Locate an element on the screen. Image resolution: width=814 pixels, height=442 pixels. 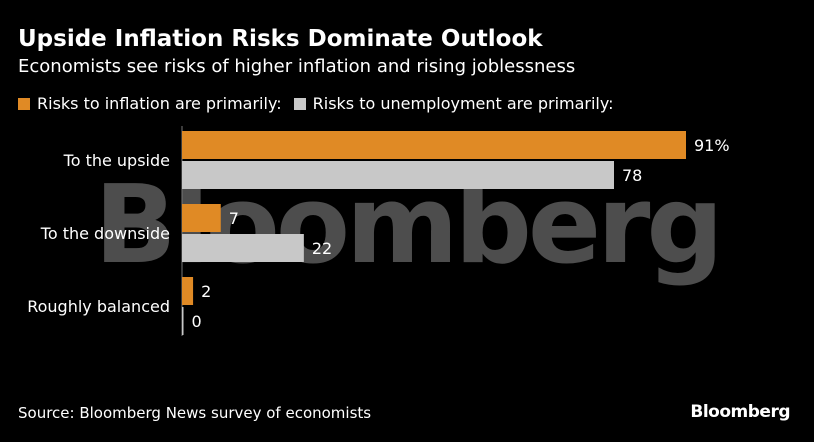
chart-title: Upside Inflation Risks Dominate Outlook is located at coordinates (280, 39).